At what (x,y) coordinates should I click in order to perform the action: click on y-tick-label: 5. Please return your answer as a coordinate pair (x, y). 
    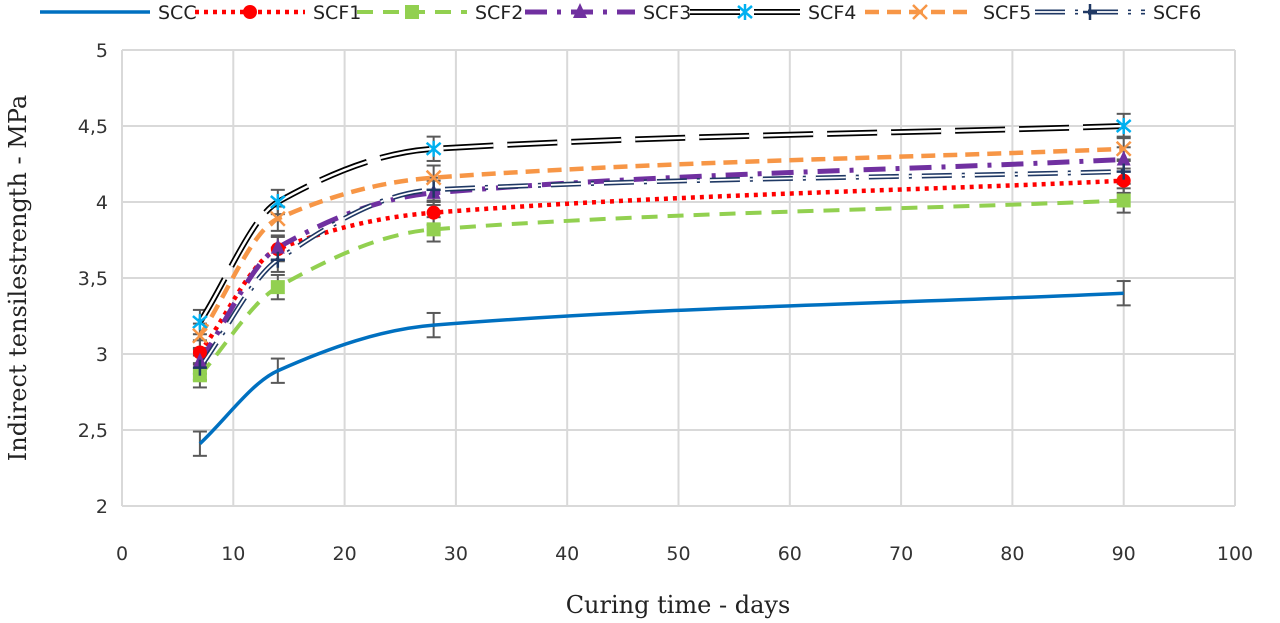
    Looking at the image, I should click on (102, 51).